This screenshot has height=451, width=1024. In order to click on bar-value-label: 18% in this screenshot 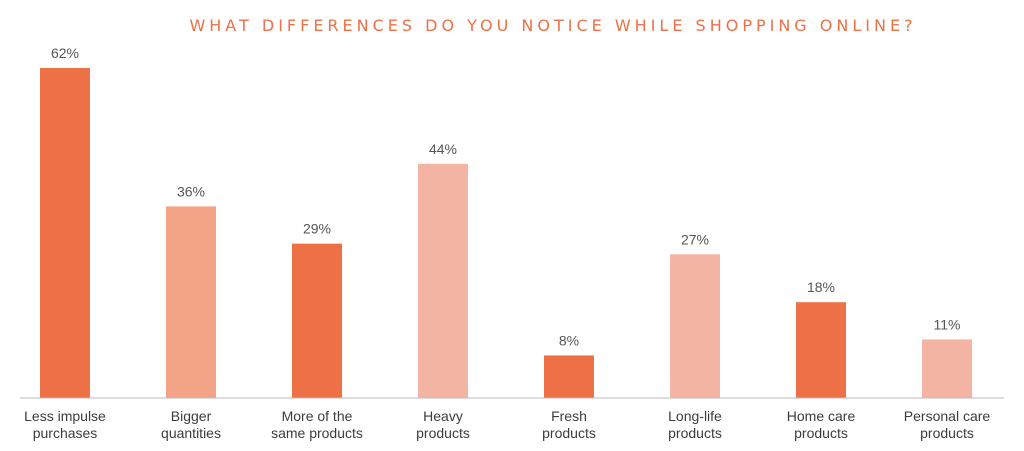, I will do `click(821, 287)`.